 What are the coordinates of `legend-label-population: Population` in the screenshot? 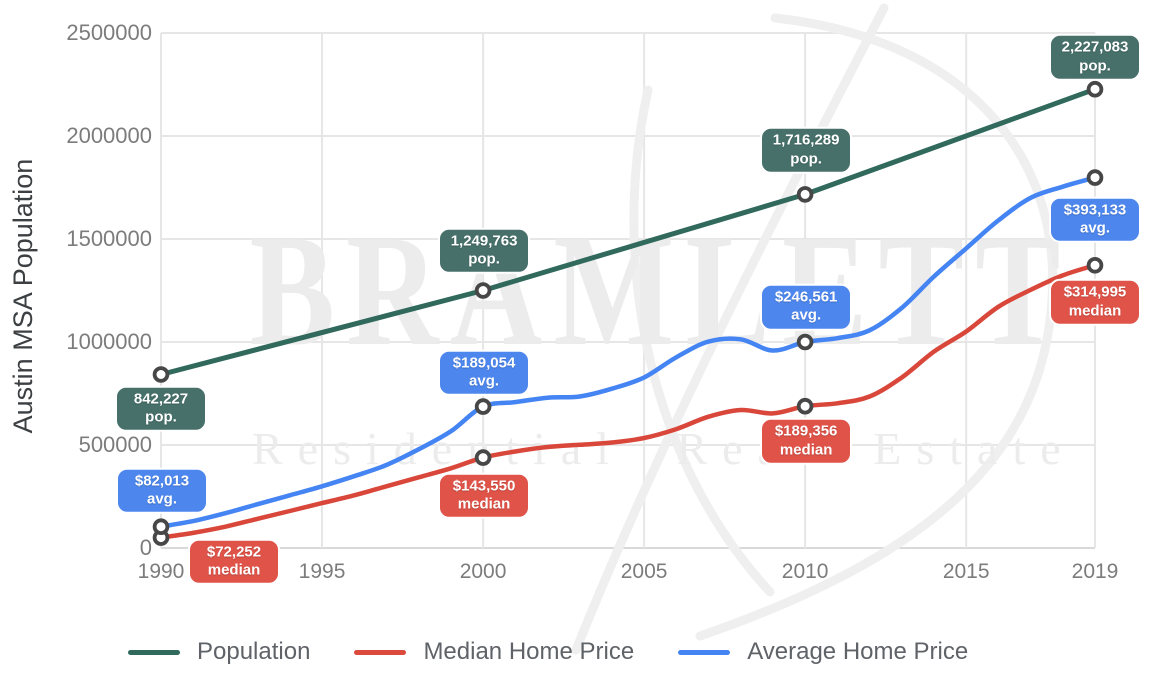 It's located at (254, 651).